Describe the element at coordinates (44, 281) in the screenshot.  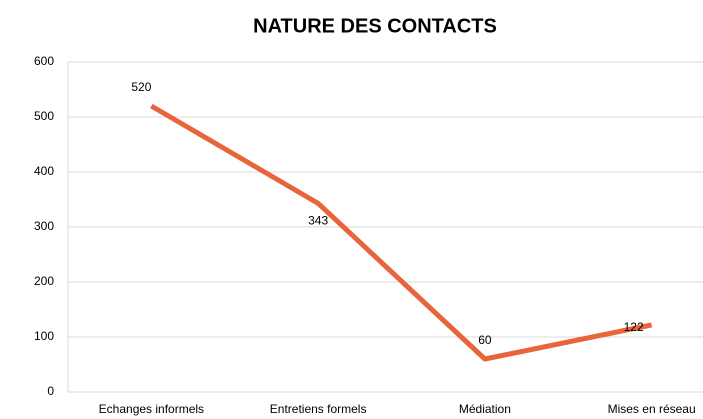
I see `y-tick-label: 200` at that location.